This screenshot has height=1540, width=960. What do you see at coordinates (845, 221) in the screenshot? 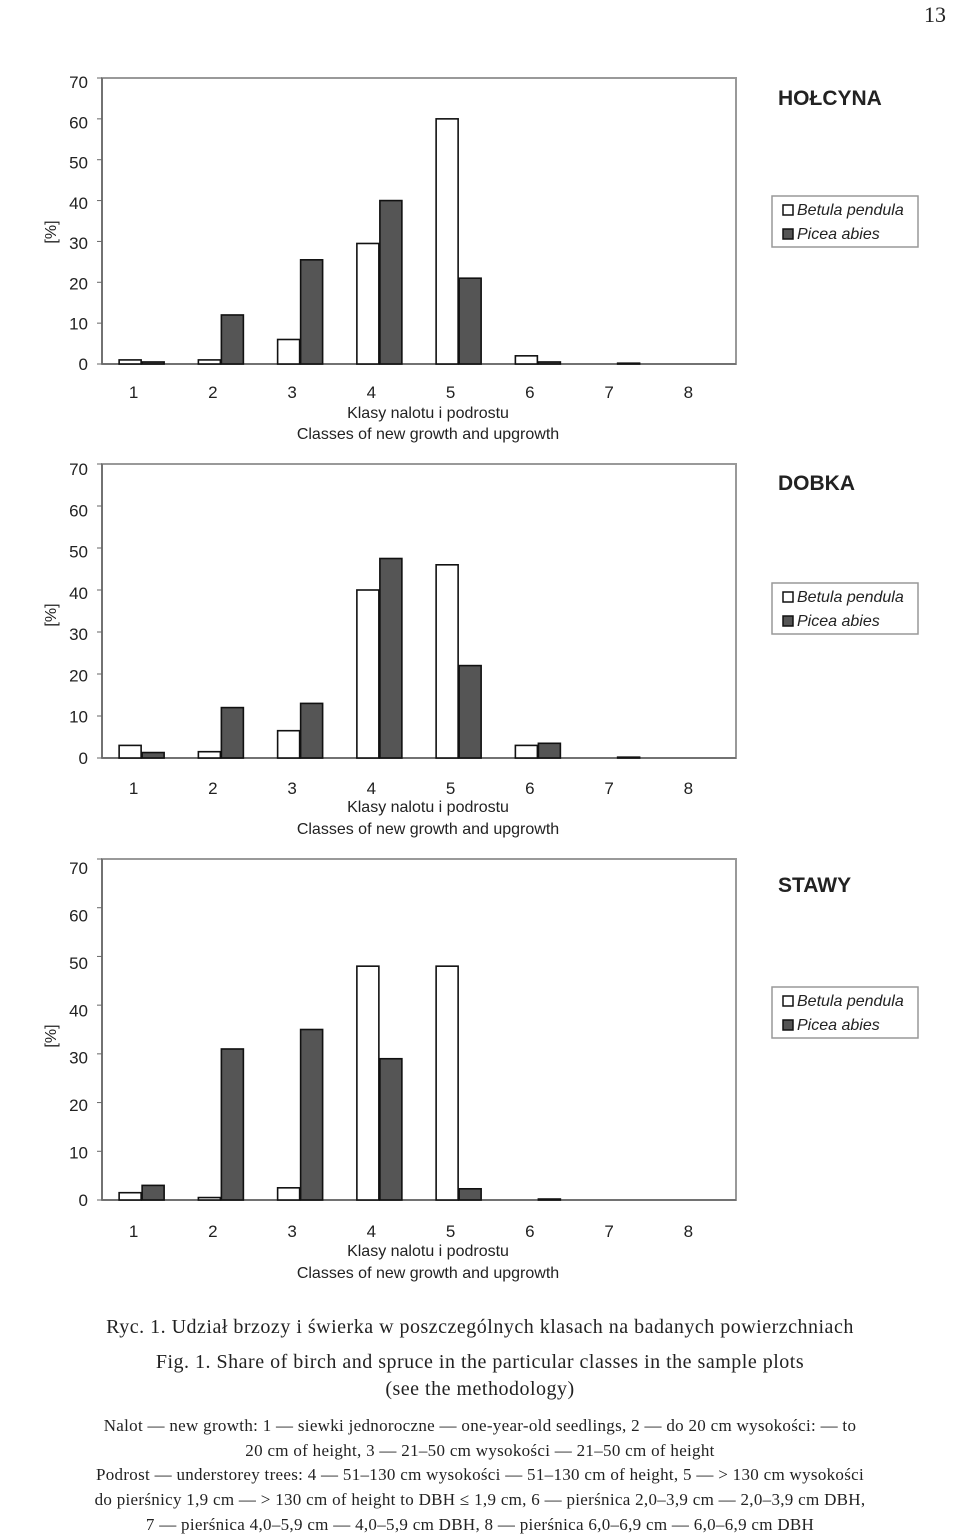
I see `legend-box` at bounding box center [845, 221].